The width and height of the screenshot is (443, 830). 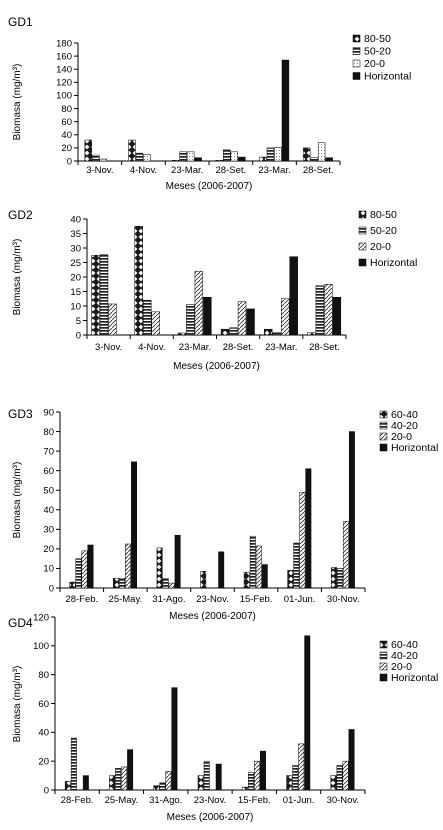 What do you see at coordinates (377, 39) in the screenshot?
I see `legend-label: 80-50` at bounding box center [377, 39].